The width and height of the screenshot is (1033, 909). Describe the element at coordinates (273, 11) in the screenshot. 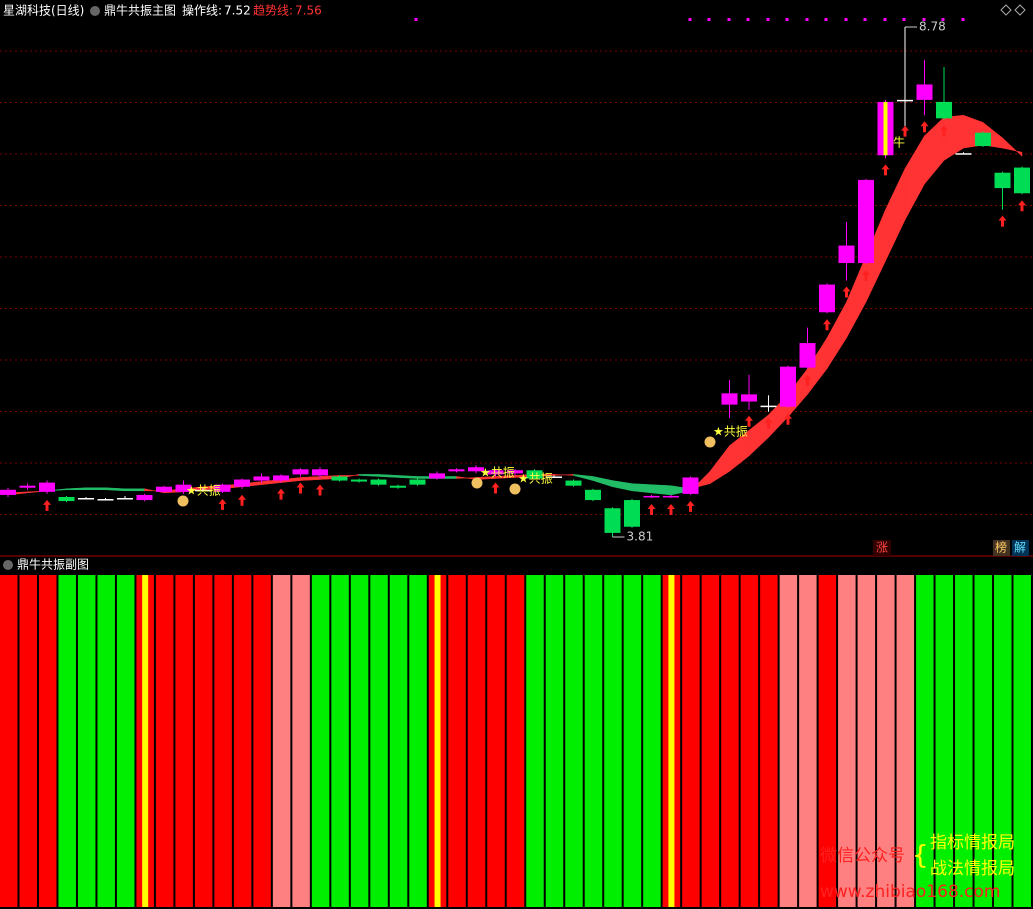

I see `legend-label: 趋势线:` at that location.